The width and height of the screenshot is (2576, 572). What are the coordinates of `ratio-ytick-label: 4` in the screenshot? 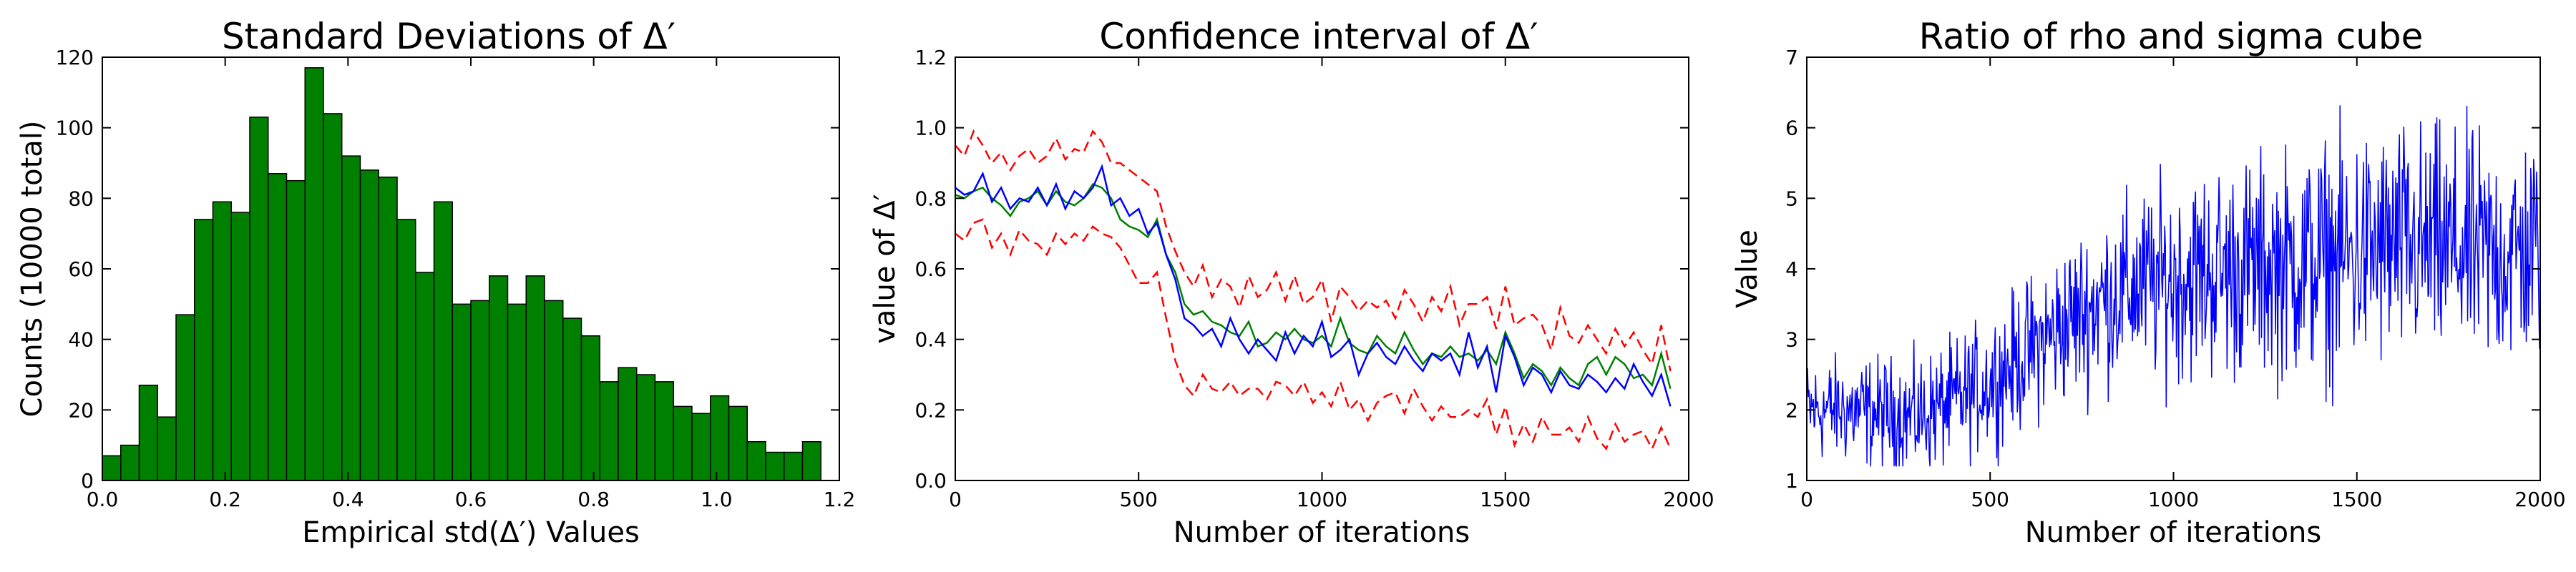 It's located at (1791, 269).